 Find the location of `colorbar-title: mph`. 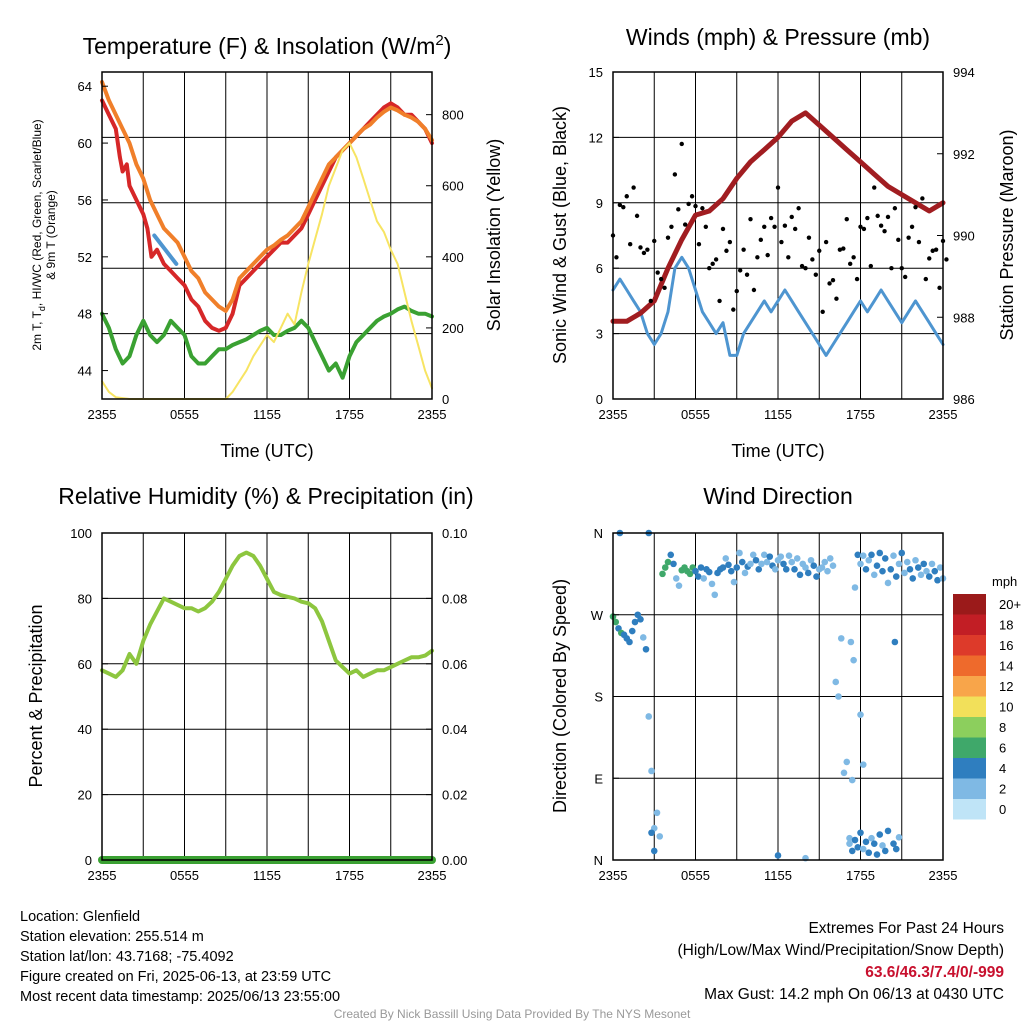

colorbar-title: mph is located at coordinates (1004, 581).